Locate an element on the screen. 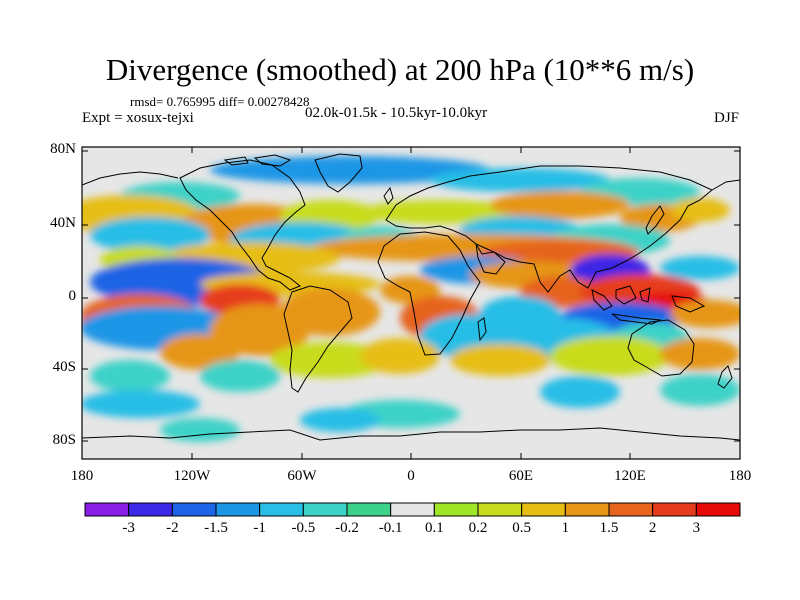  colorbar-label: 2 is located at coordinates (652, 528).